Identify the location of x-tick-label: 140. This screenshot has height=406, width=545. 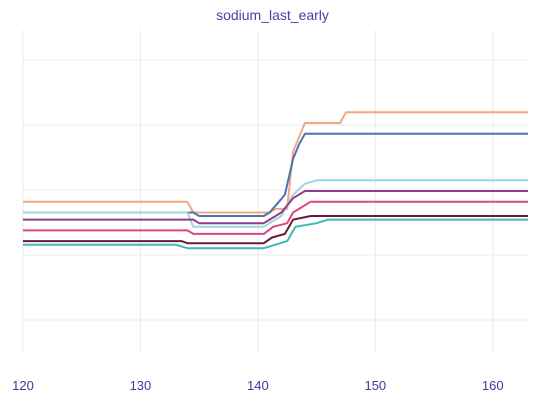
(258, 385).